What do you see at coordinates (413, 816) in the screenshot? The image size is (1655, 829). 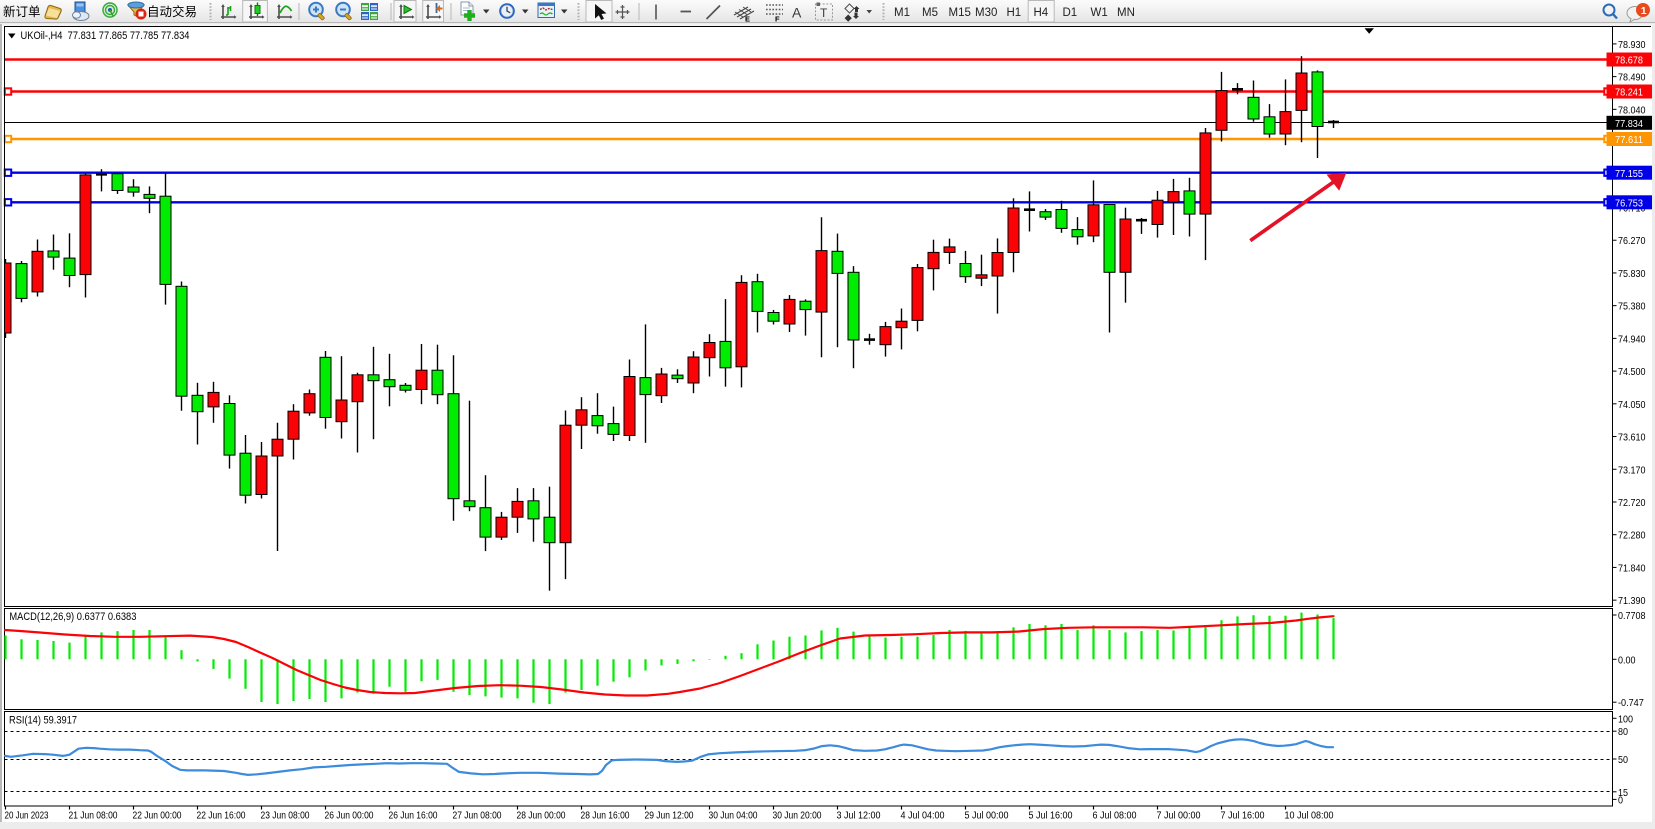 I see `svg-text: 26 Jun 16:00` at bounding box center [413, 816].